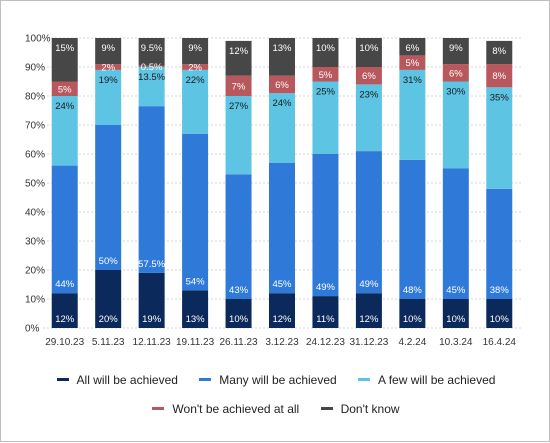 This screenshot has width=550, height=443. Describe the element at coordinates (369, 284) in the screenshot. I see `data-label: 49%` at that location.